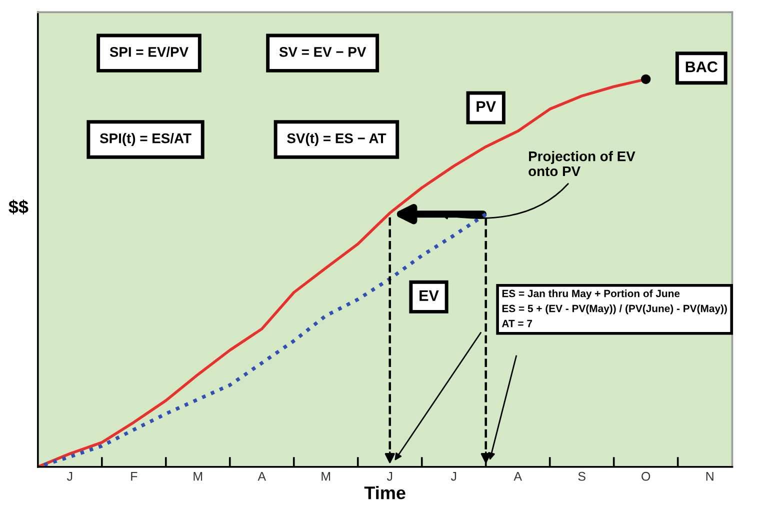 The image size is (758, 508). Describe the element at coordinates (582, 476) in the screenshot. I see `x-tick-label: S` at that location.